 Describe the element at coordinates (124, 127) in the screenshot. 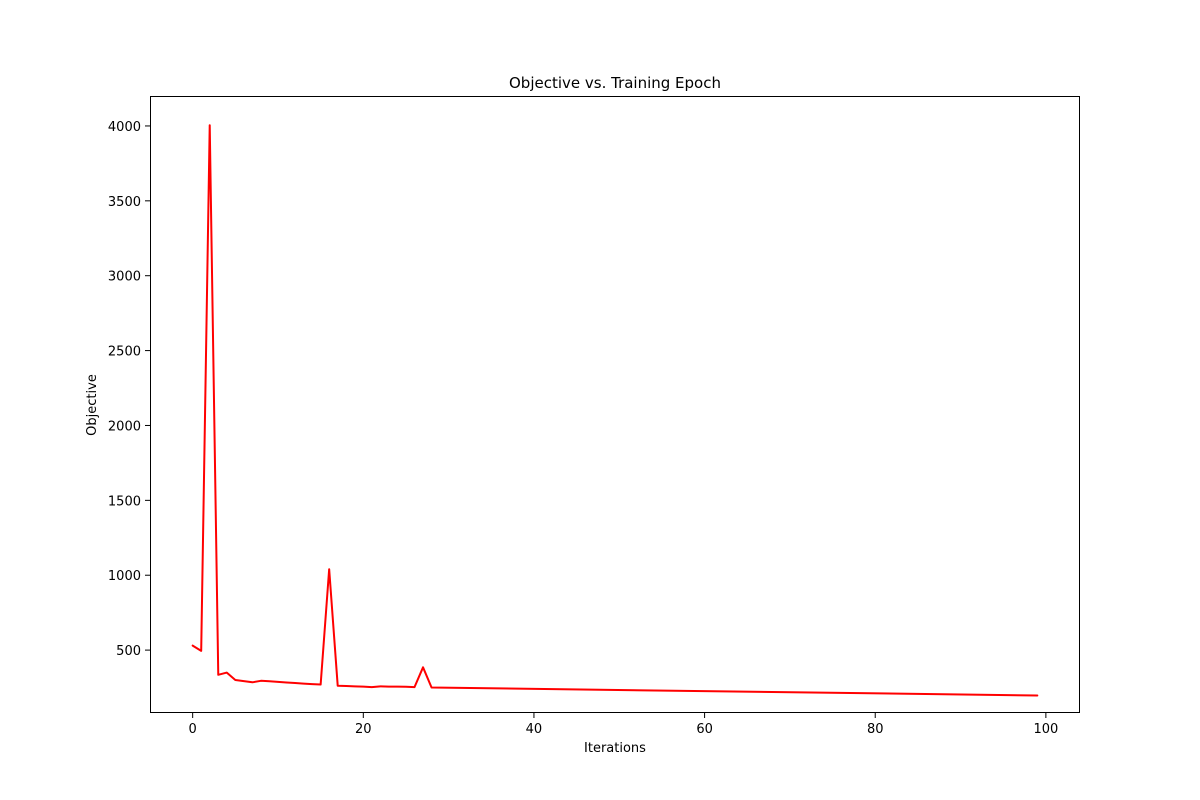

I see `y-tick-label: 4000` at that location.